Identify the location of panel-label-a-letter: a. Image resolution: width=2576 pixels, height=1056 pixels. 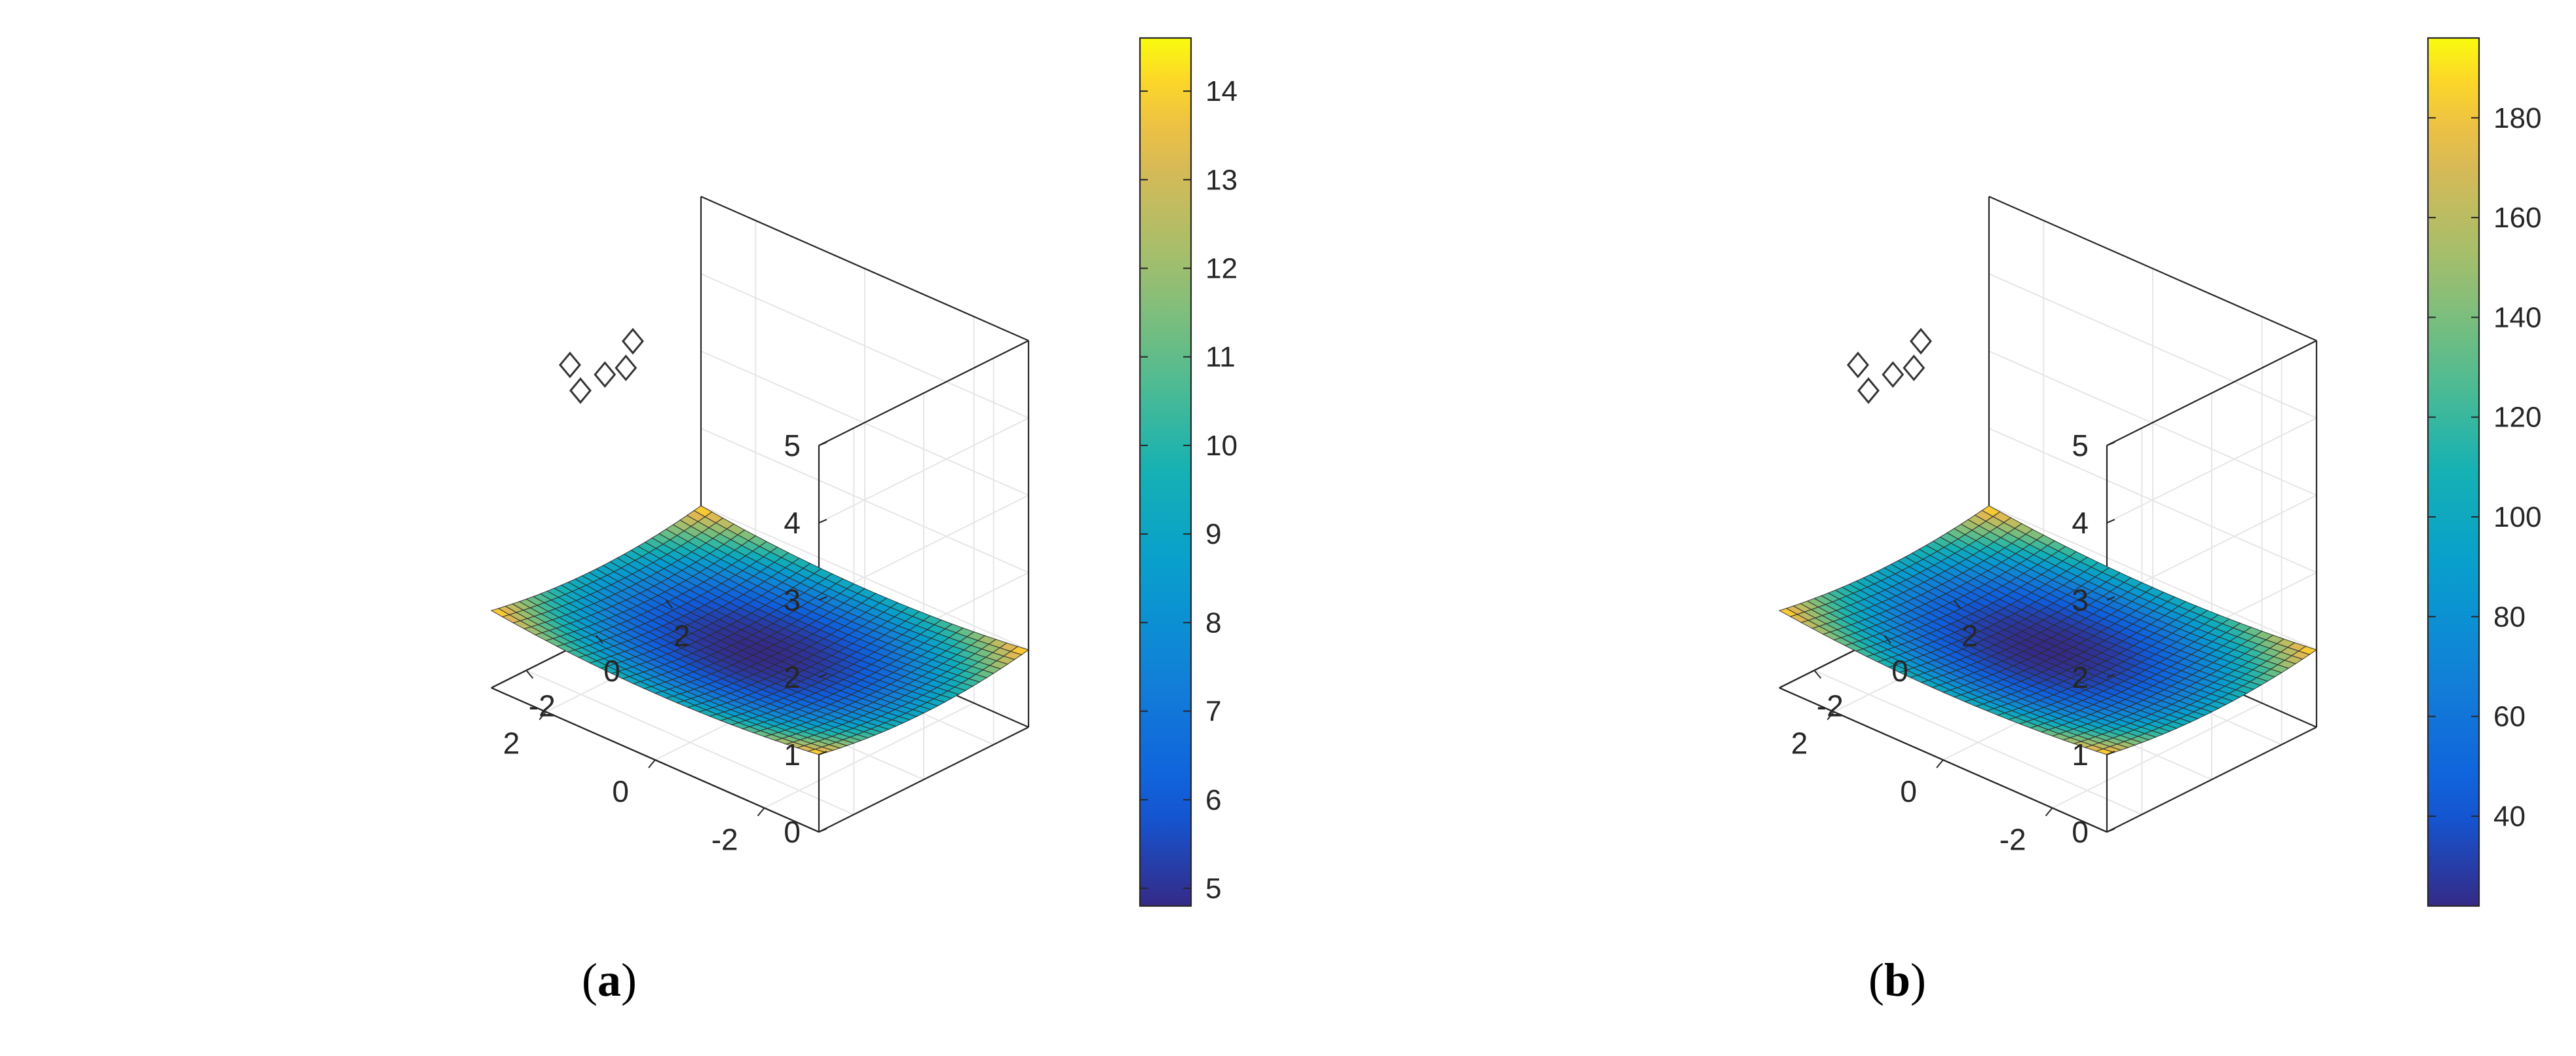
(609, 980).